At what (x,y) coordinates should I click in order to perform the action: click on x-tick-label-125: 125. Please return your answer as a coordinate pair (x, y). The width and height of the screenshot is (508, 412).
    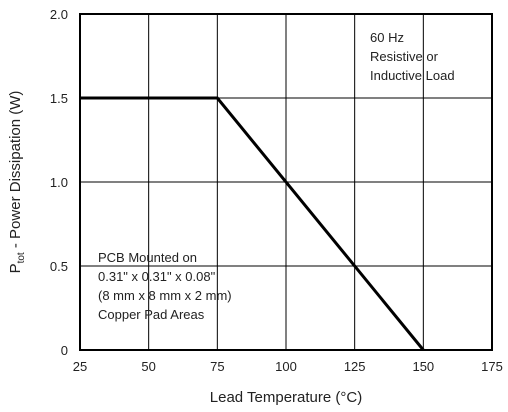
    Looking at the image, I should click on (355, 366).